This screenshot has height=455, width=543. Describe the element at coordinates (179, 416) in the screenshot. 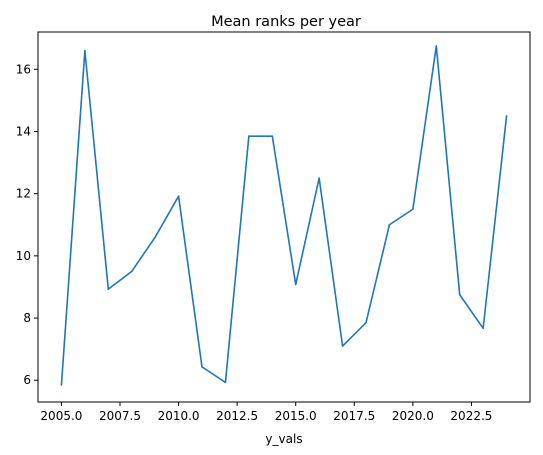

I see `x-tick-label: 2010.0` at that location.